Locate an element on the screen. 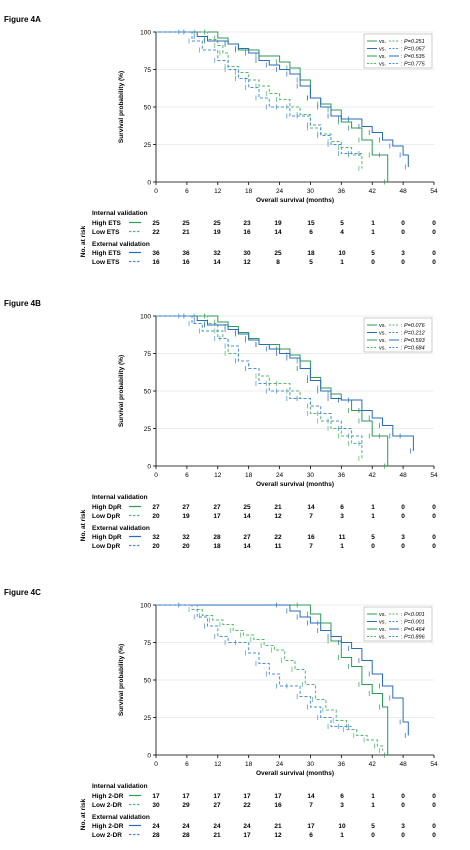  risk-count: 29 is located at coordinates (186, 805).